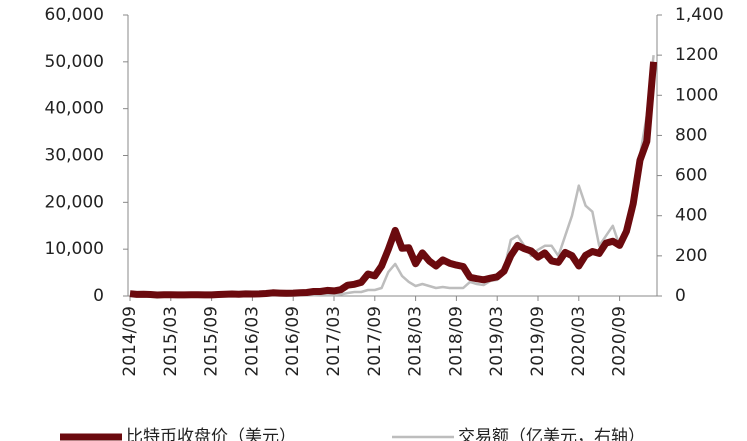 The height and width of the screenshot is (441, 747). What do you see at coordinates (691, 135) in the screenshot?
I see `y2-tick-label: 800` at bounding box center [691, 135].